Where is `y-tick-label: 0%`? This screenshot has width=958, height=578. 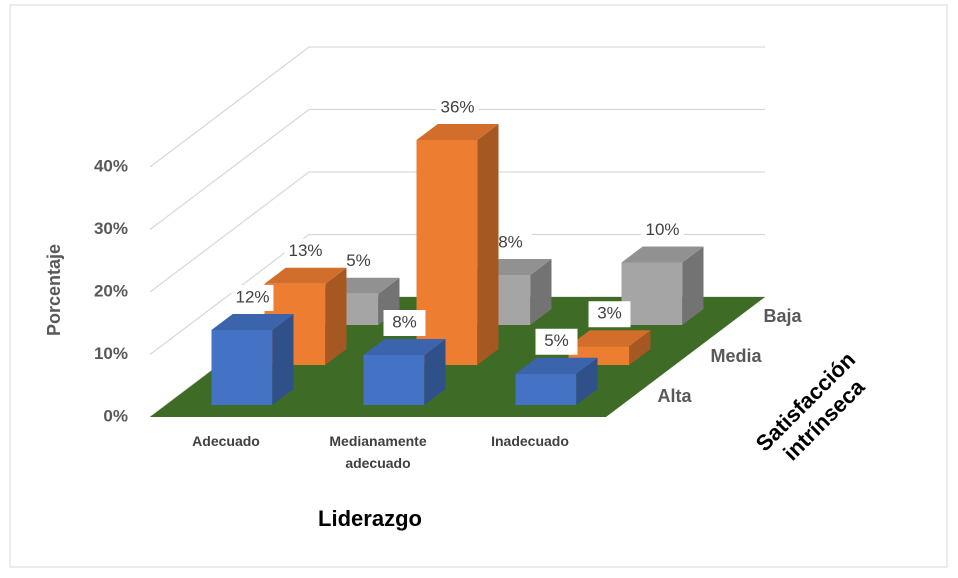
y-tick-label: 0% is located at coordinates (115, 415).